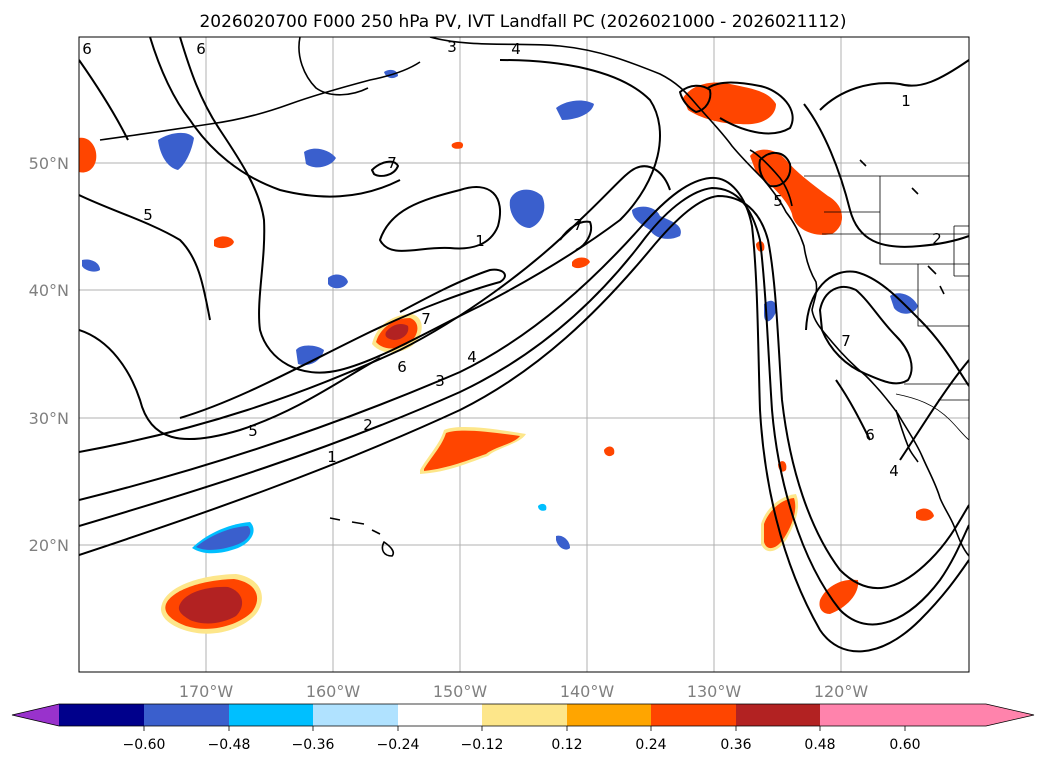 This screenshot has width=1047, height=765. What do you see at coordinates (49, 354) in the screenshot?
I see `latitude-labels: 50°N 40°N 30°N 20°N` at bounding box center [49, 354].